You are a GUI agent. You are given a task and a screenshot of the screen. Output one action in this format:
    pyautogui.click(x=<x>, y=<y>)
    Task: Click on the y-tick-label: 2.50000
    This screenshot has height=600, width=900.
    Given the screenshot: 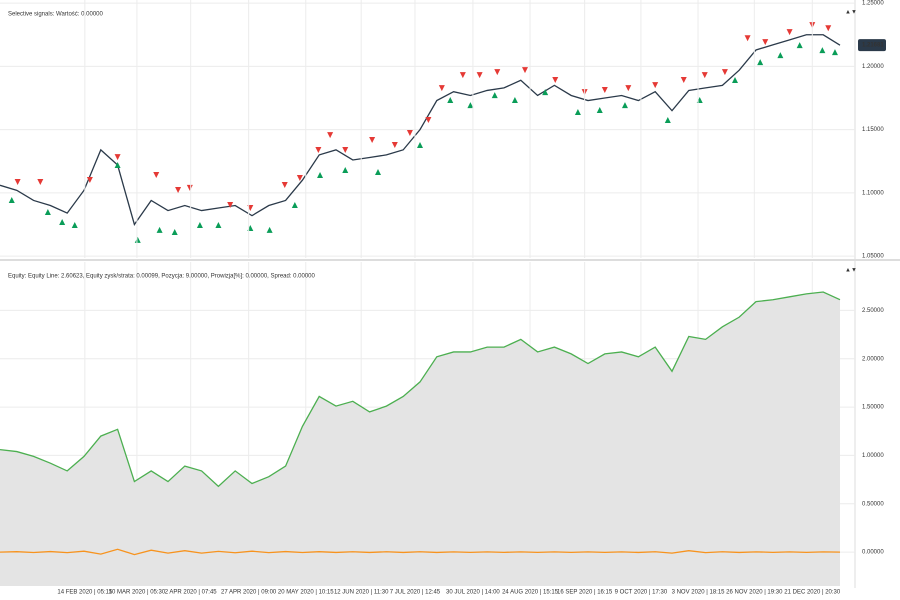 What is the action you would take?
    pyautogui.click(x=873, y=311)
    